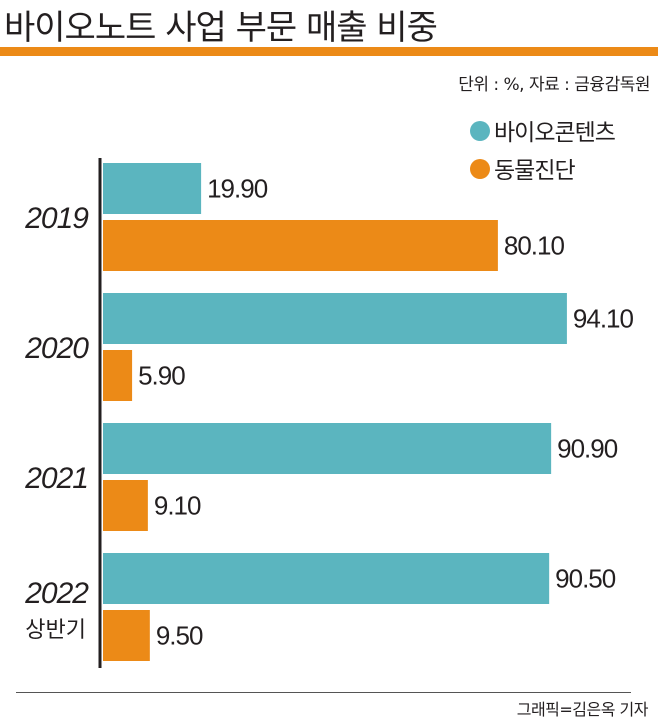 The image size is (658, 720). I want to click on chart-title: 바이오노트 사업 부문 매출 비중, so click(221, 28).